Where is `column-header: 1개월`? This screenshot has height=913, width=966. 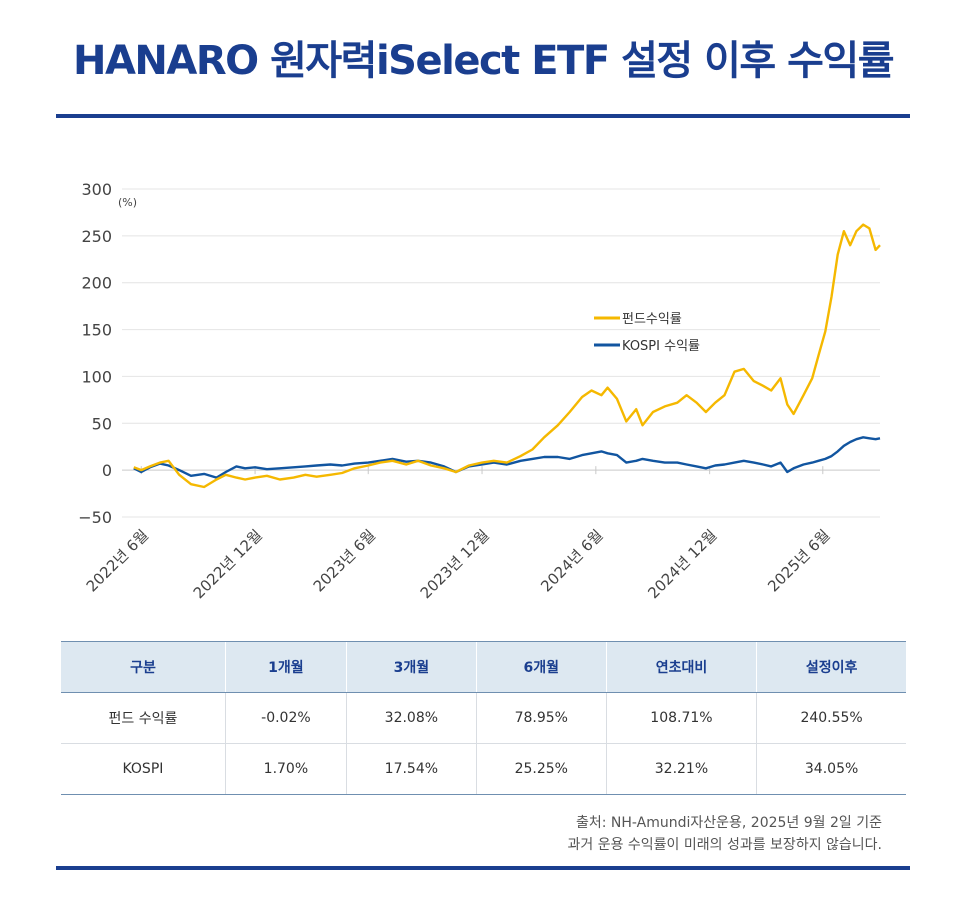
column-header: 1개월 is located at coordinates (285, 667).